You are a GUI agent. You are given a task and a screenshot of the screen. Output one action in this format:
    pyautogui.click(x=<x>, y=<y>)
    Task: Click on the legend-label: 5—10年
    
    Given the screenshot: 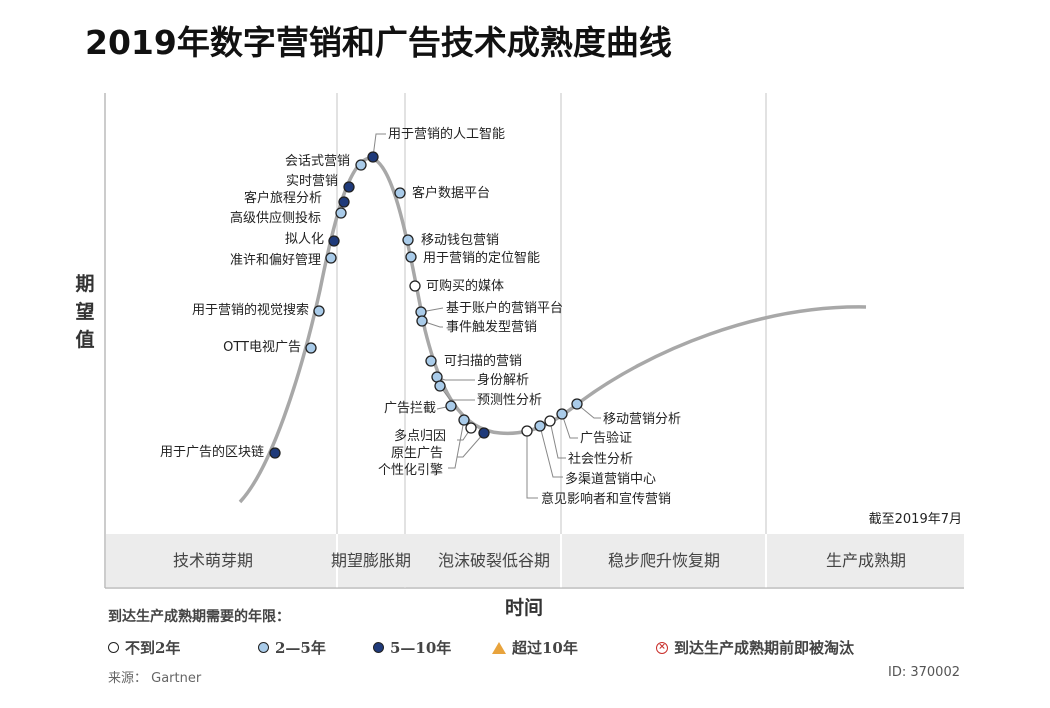 What is the action you would take?
    pyautogui.click(x=421, y=648)
    